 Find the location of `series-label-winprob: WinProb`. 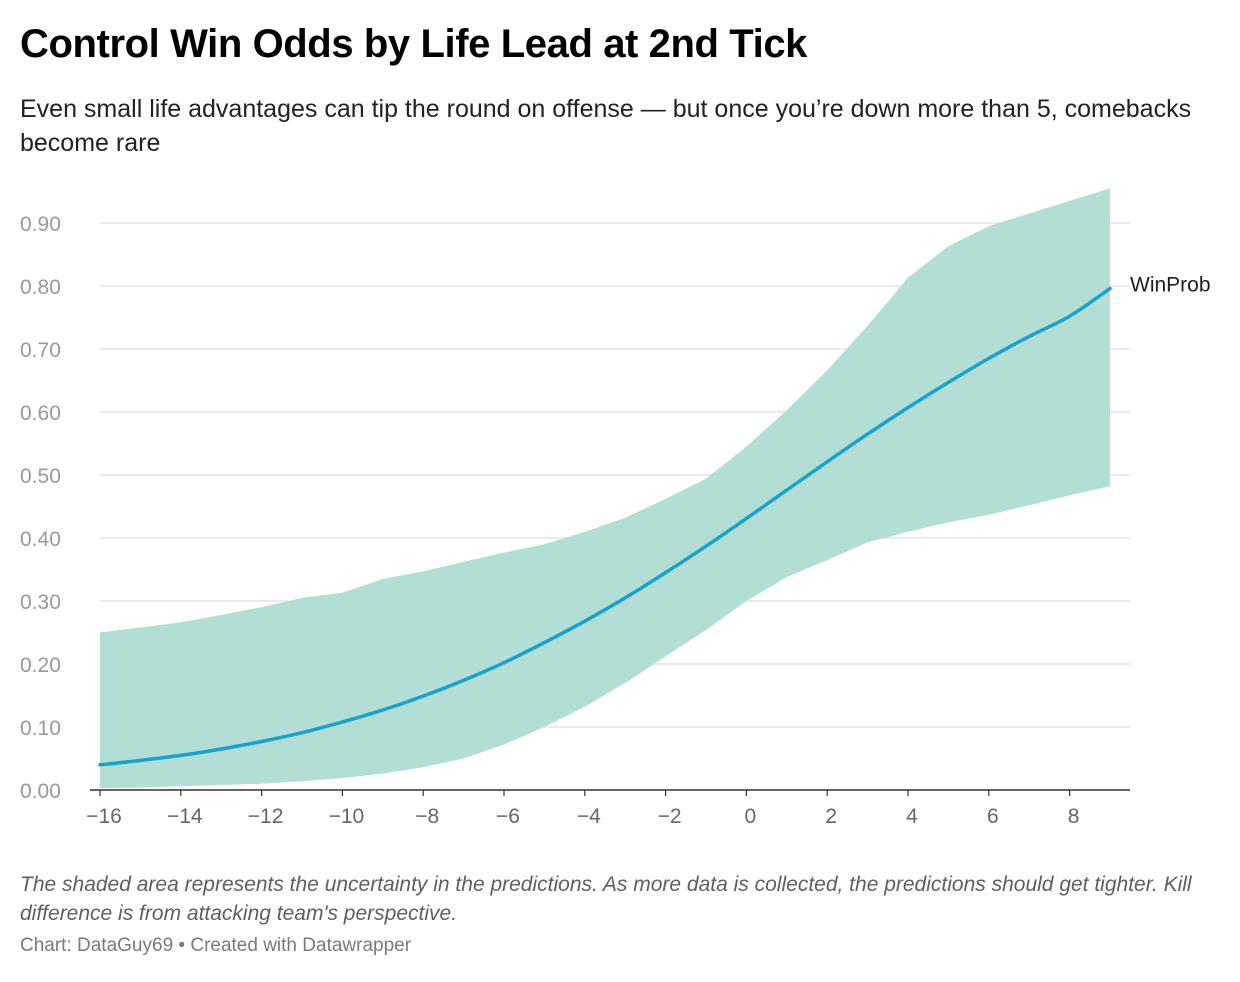

series-label-winprob: WinProb is located at coordinates (1170, 285).